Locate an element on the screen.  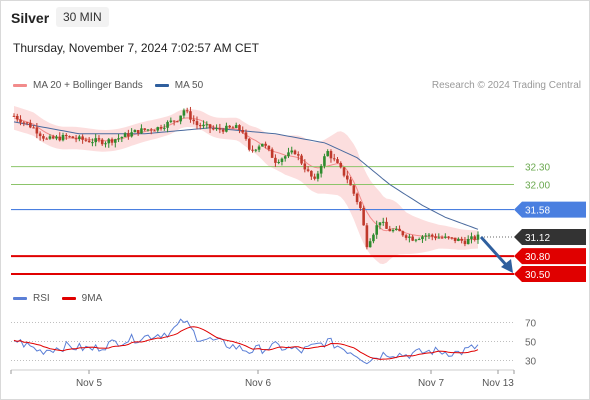
last-price-tag is located at coordinates (550, 237).